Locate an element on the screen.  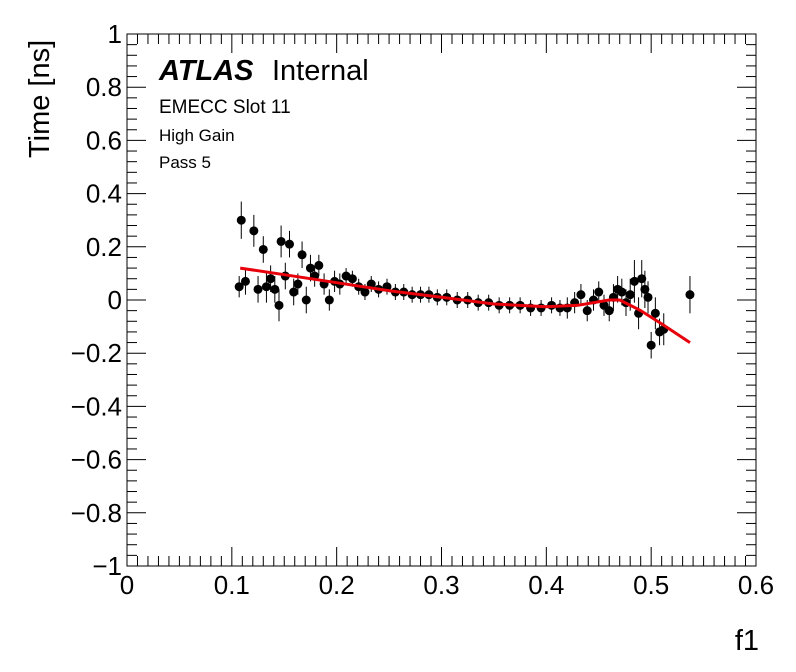
y-tick-label: 0 is located at coordinates (115, 300).